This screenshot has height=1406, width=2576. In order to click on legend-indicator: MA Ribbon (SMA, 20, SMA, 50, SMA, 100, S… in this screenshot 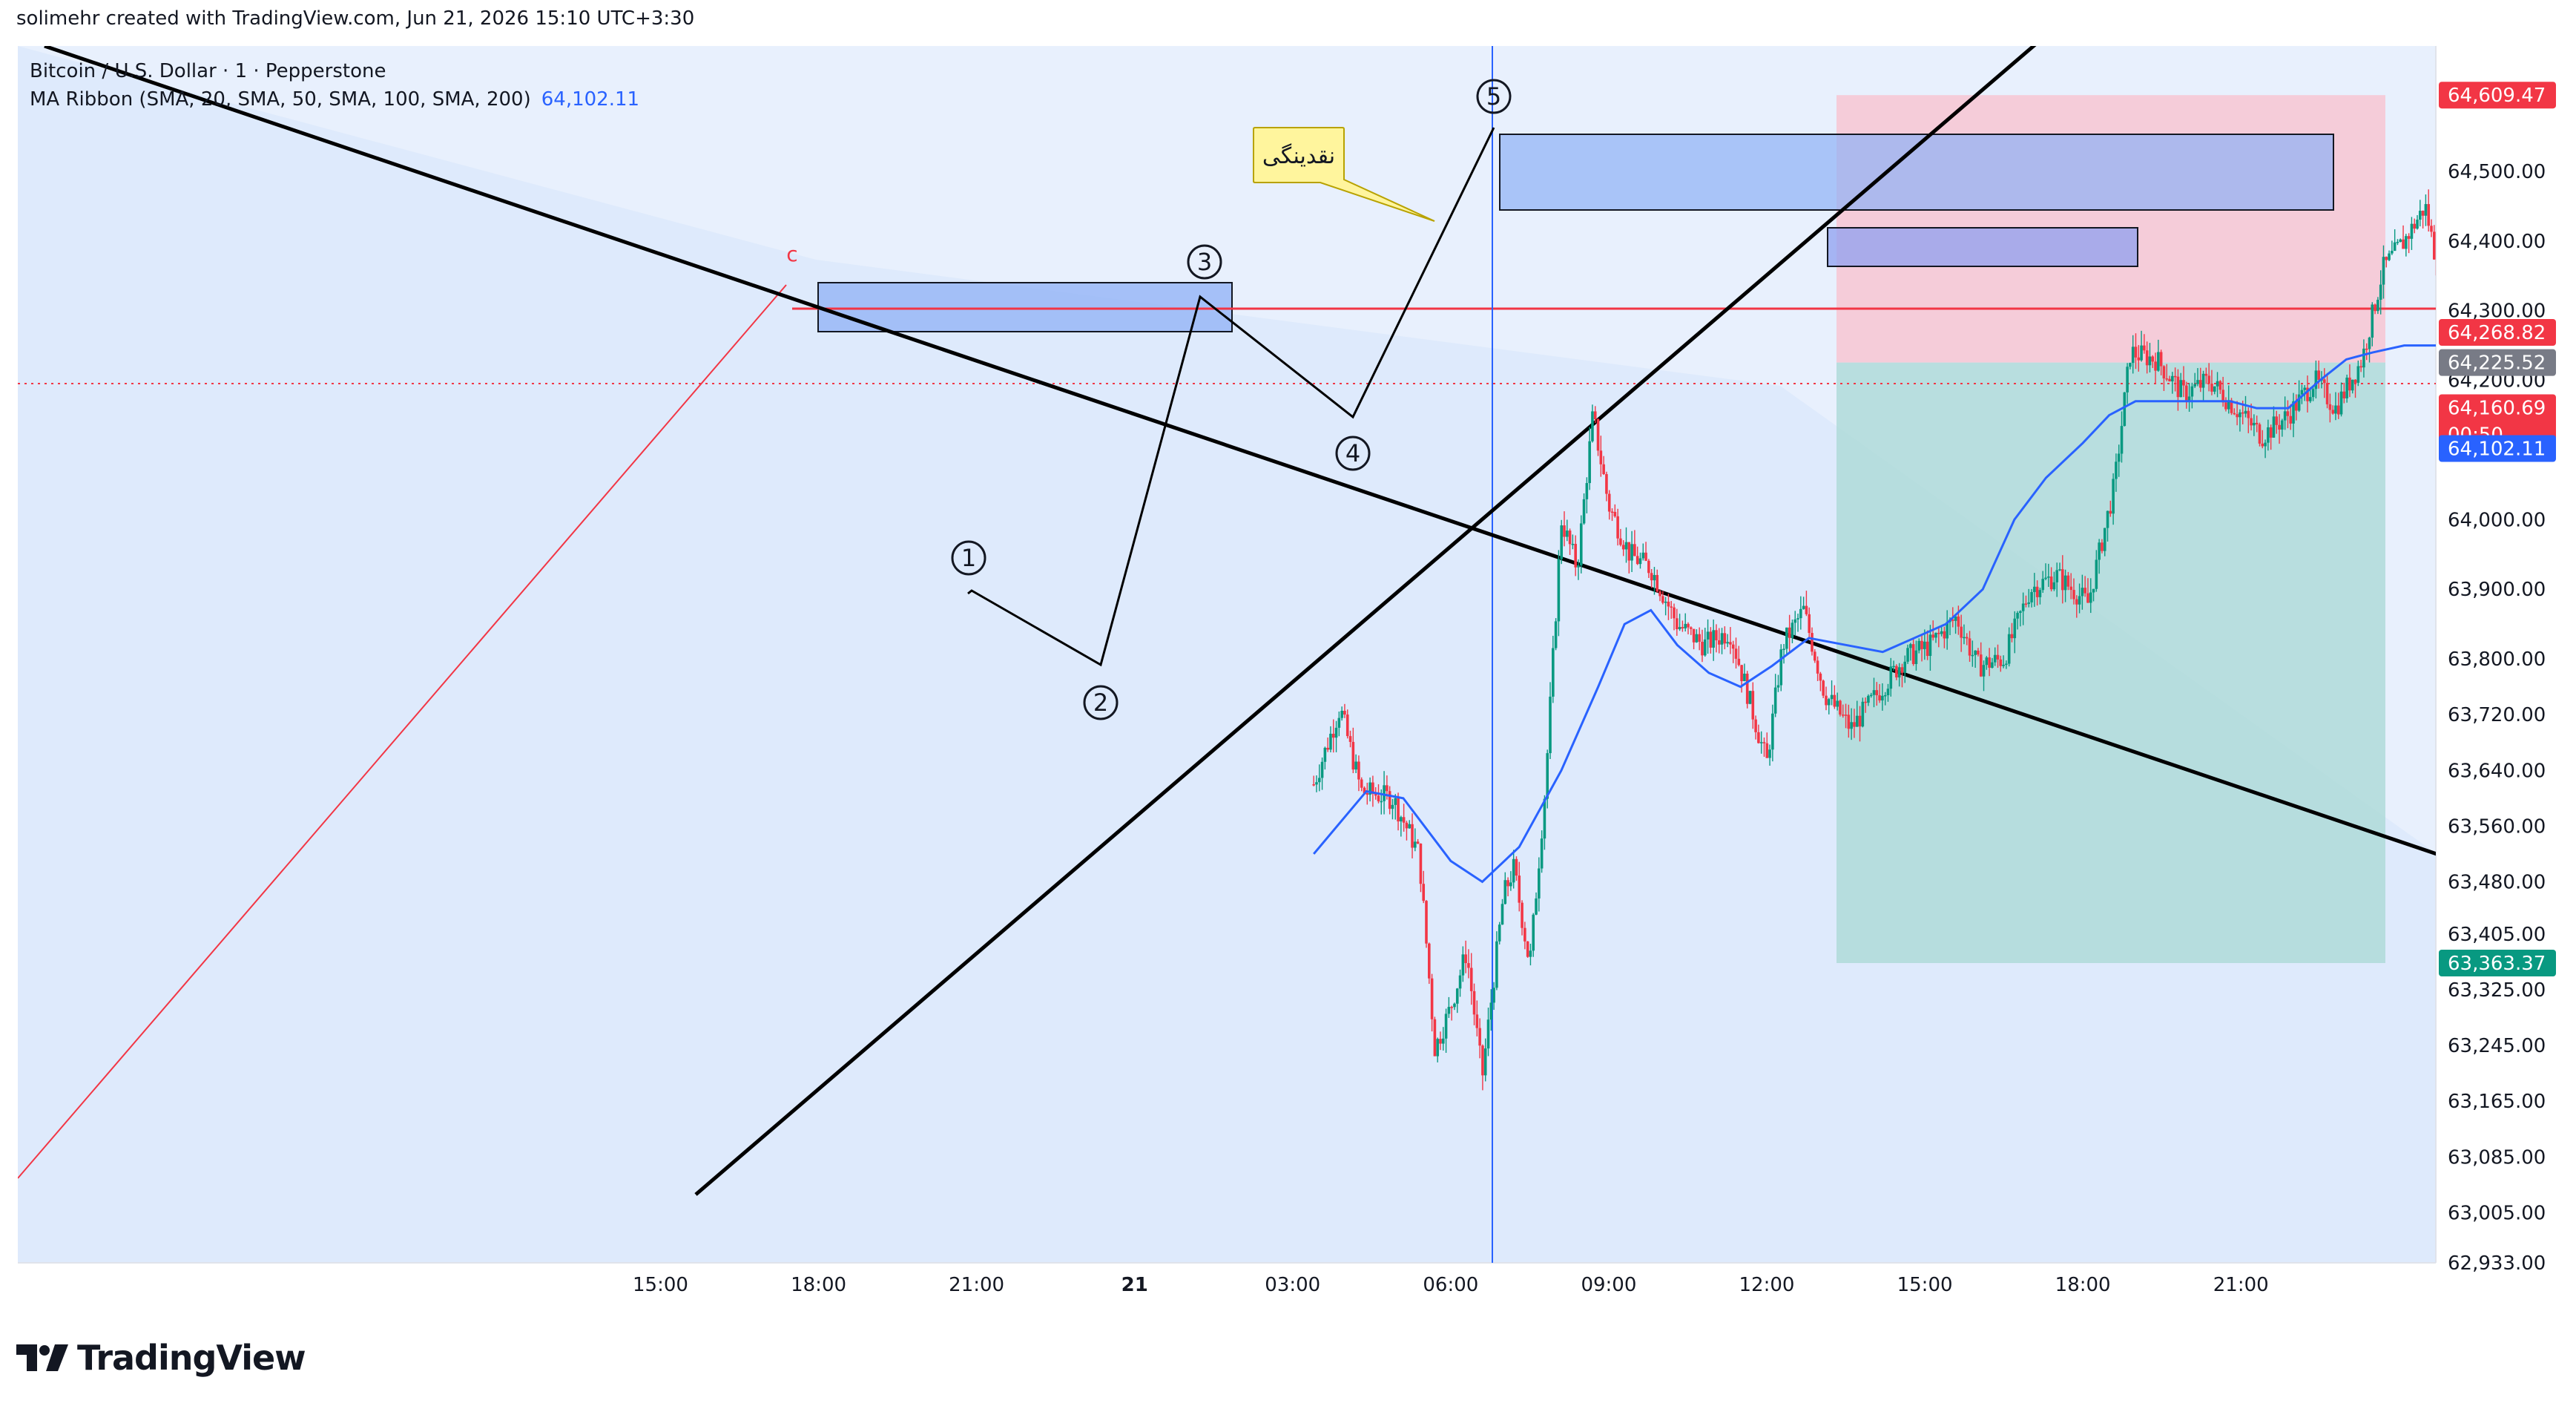, I will do `click(335, 99)`.